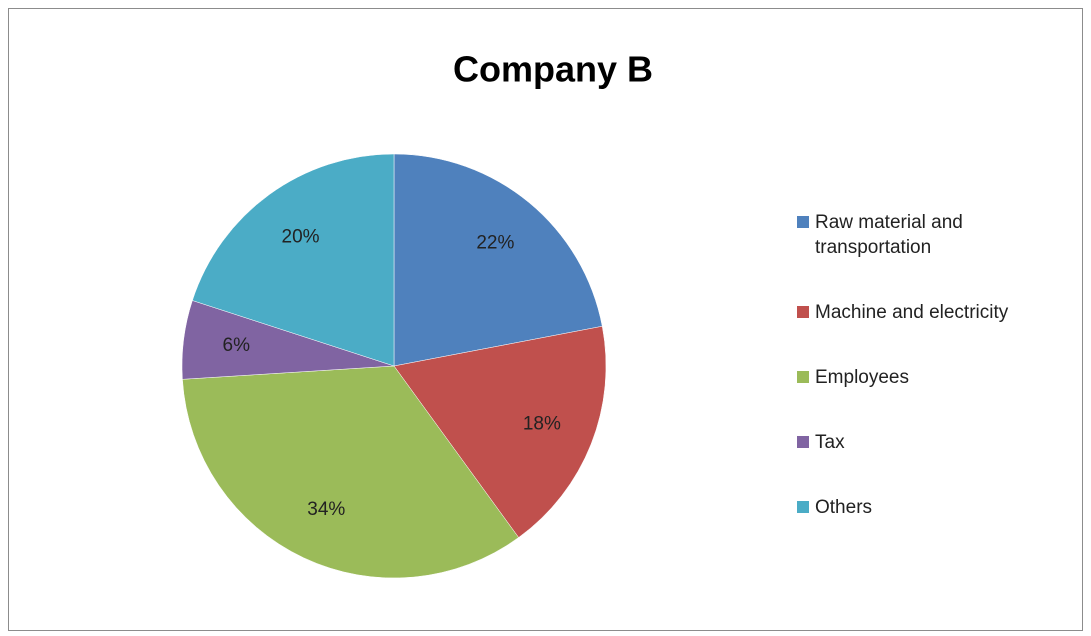  Describe the element at coordinates (495, 243) in the screenshot. I see `data-label: 22%` at that location.